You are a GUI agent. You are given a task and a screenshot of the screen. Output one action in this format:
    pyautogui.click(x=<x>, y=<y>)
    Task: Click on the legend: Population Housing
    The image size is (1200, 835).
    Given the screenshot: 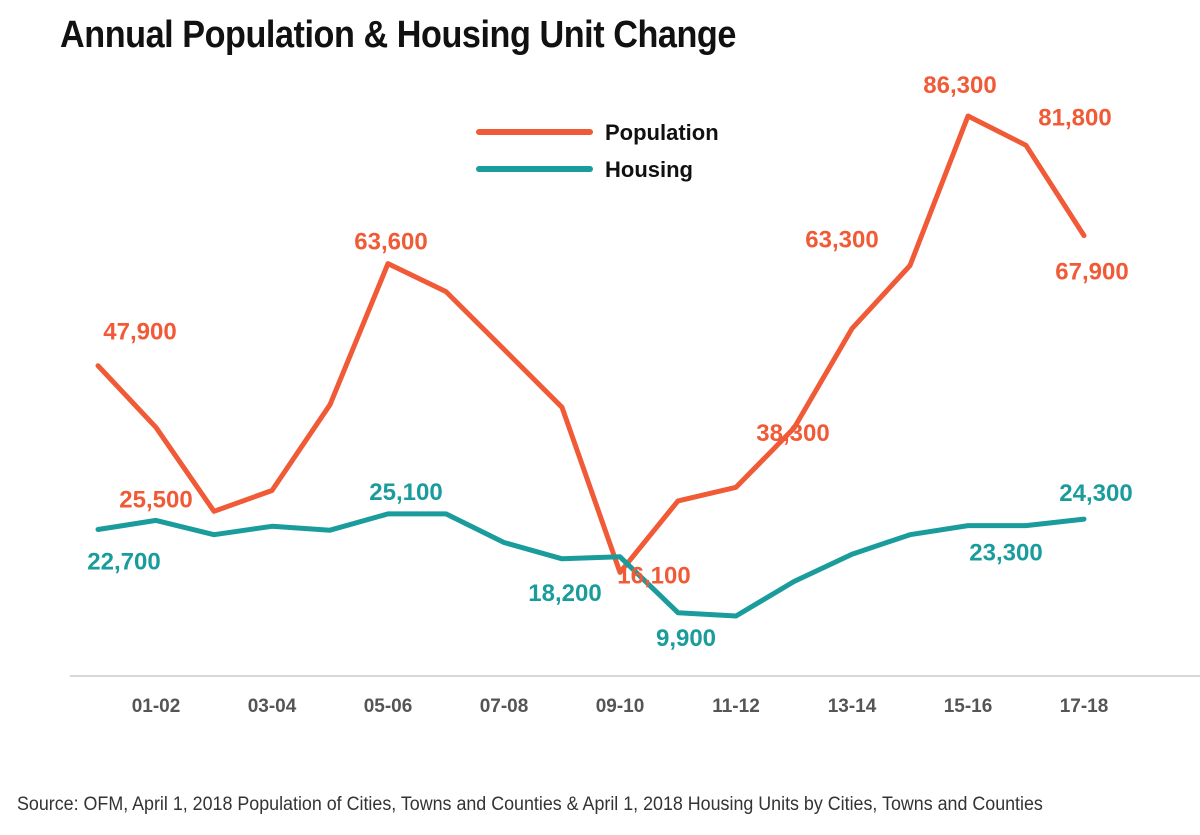 What is the action you would take?
    pyautogui.click(x=597, y=151)
    